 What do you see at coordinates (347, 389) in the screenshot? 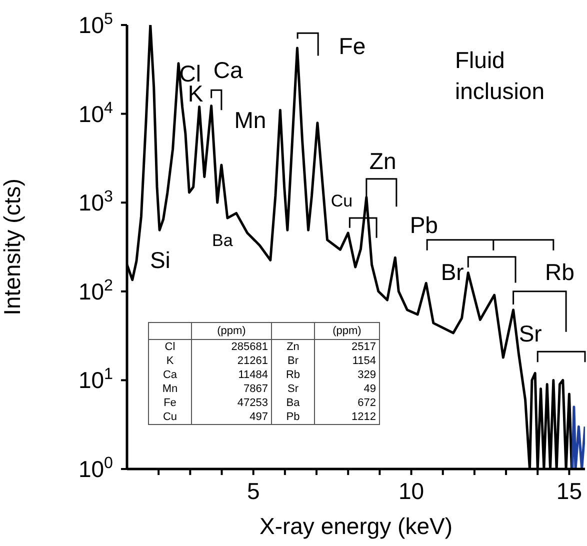
I see `annotation: 49` at bounding box center [347, 389].